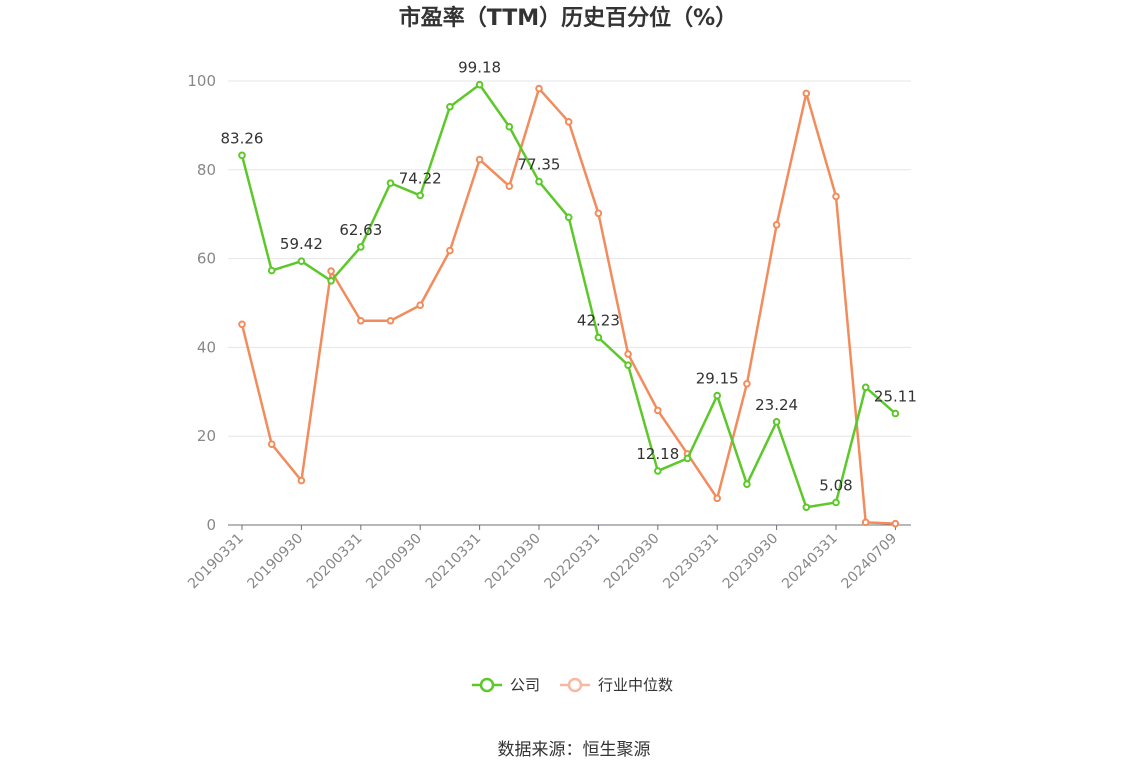 Image resolution: width=1148 pixels, height=776 pixels. What do you see at coordinates (360, 230) in the screenshot?
I see `data-label: 62.63` at bounding box center [360, 230].